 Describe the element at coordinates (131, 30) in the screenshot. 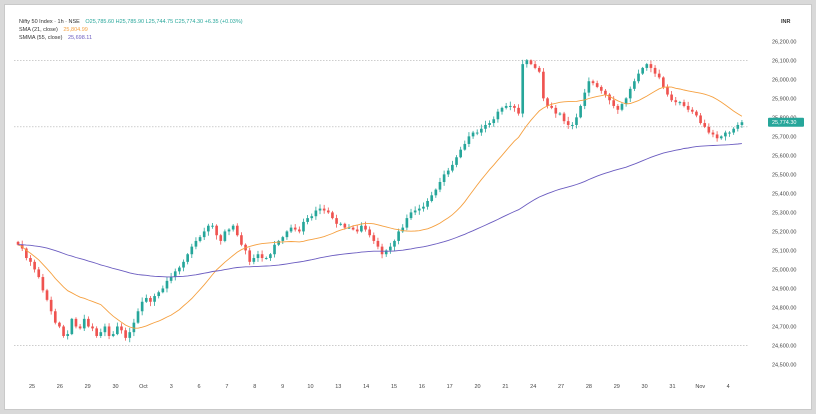

I see `legend-sma21-row: SMA (21, close) 25,804.99` at that location.